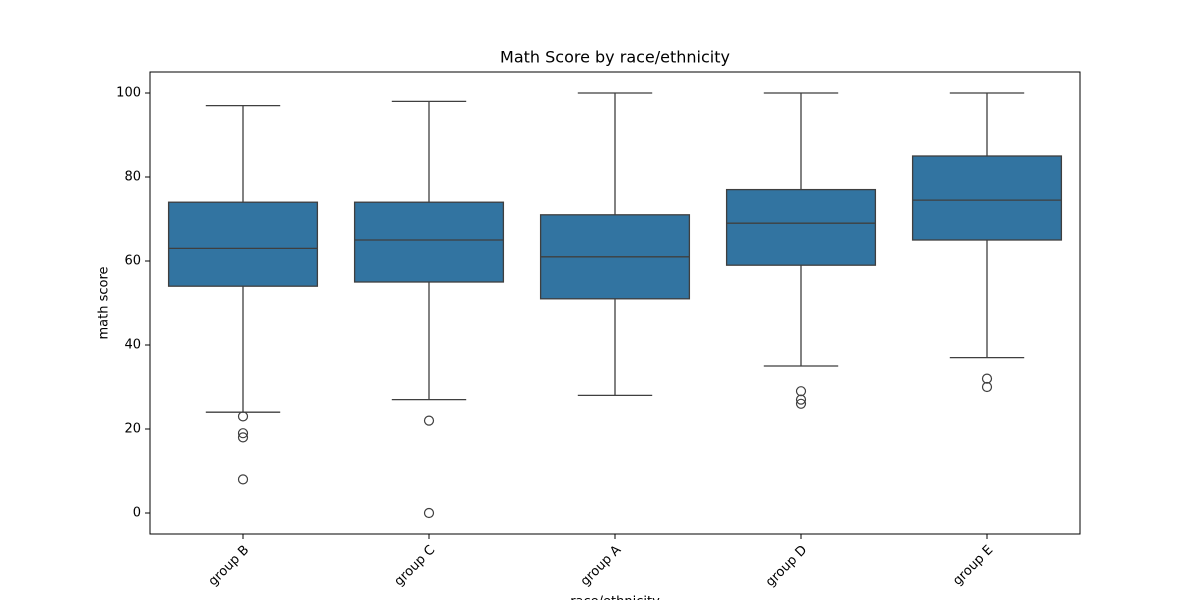  I want to click on x-axis-label: race/ethnicity, so click(615, 597).